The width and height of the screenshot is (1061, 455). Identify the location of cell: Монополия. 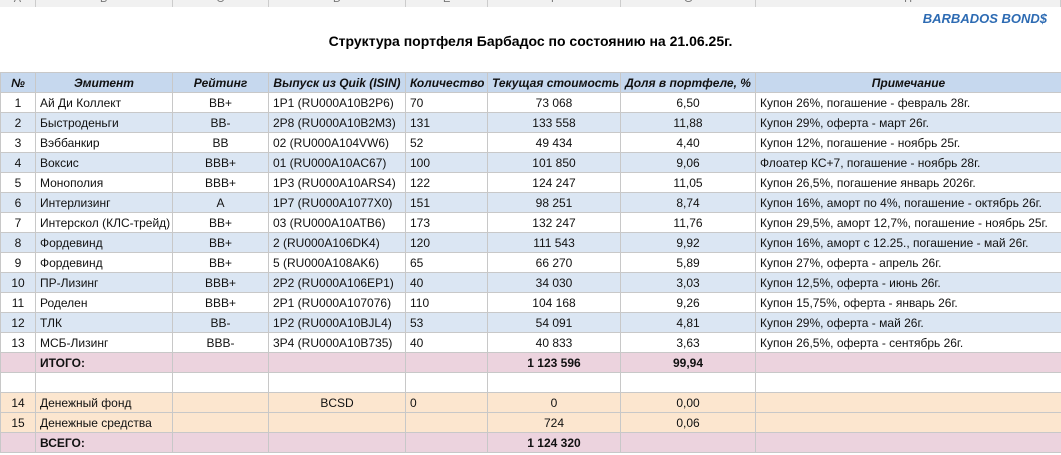
(104, 182).